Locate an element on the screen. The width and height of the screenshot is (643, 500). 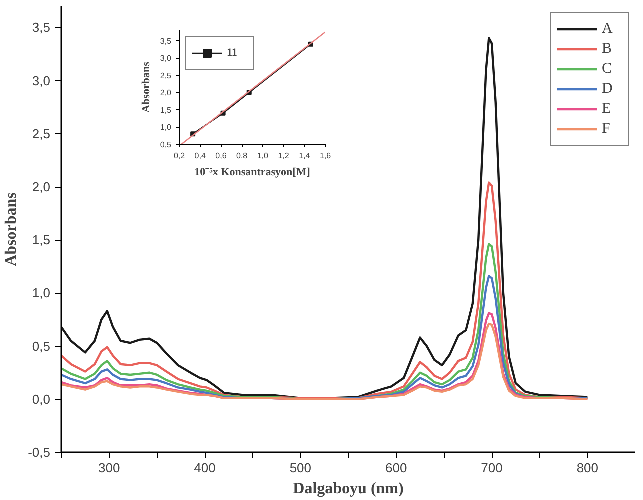
x-tick-label: 1,0 is located at coordinates (263, 156).